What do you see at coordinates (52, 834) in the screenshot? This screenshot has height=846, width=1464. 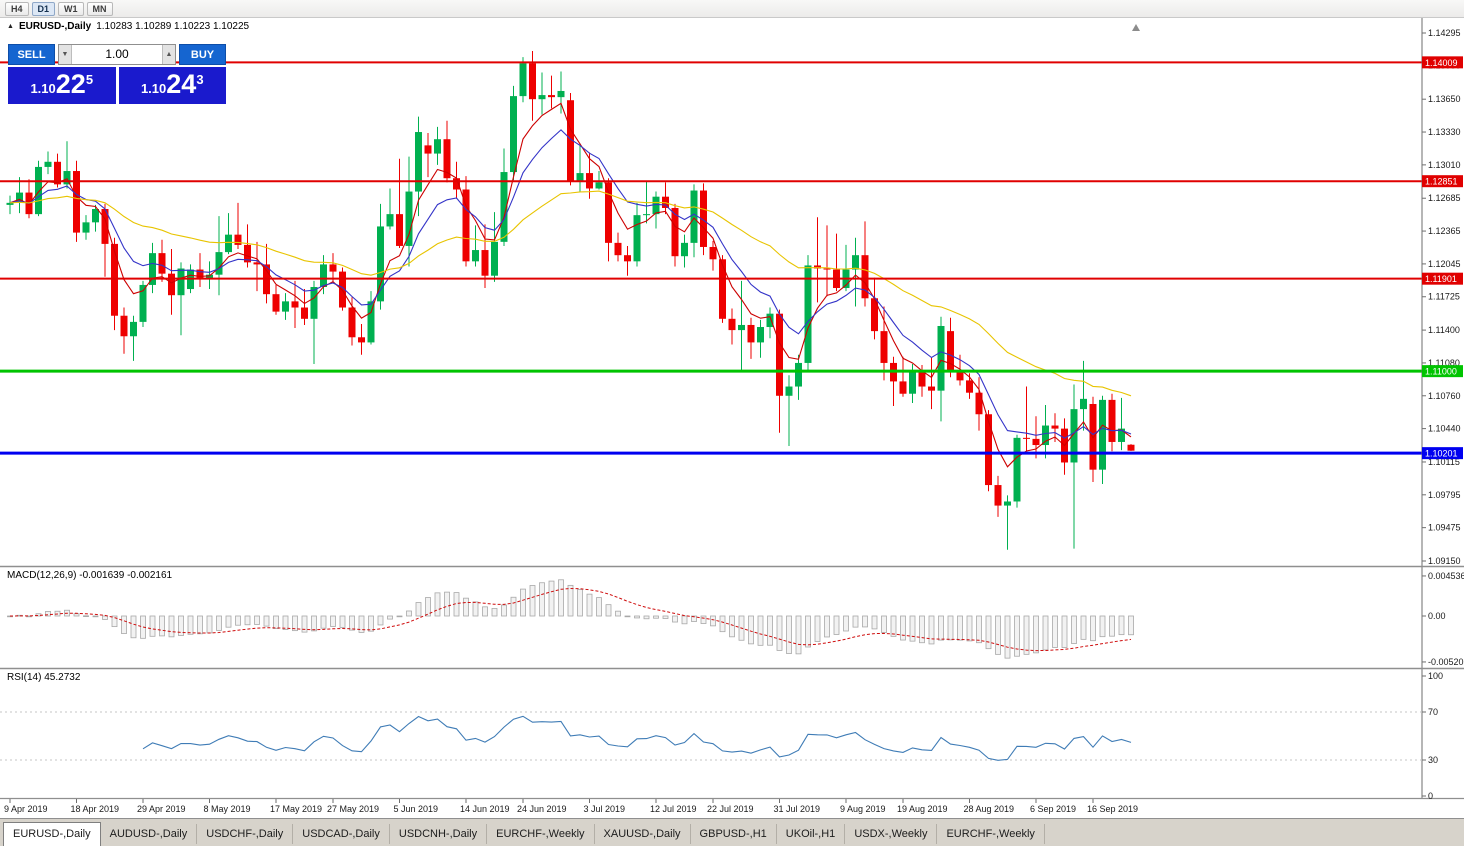 I see `chart-tab-0: EURUSD-,Daily` at bounding box center [52, 834].